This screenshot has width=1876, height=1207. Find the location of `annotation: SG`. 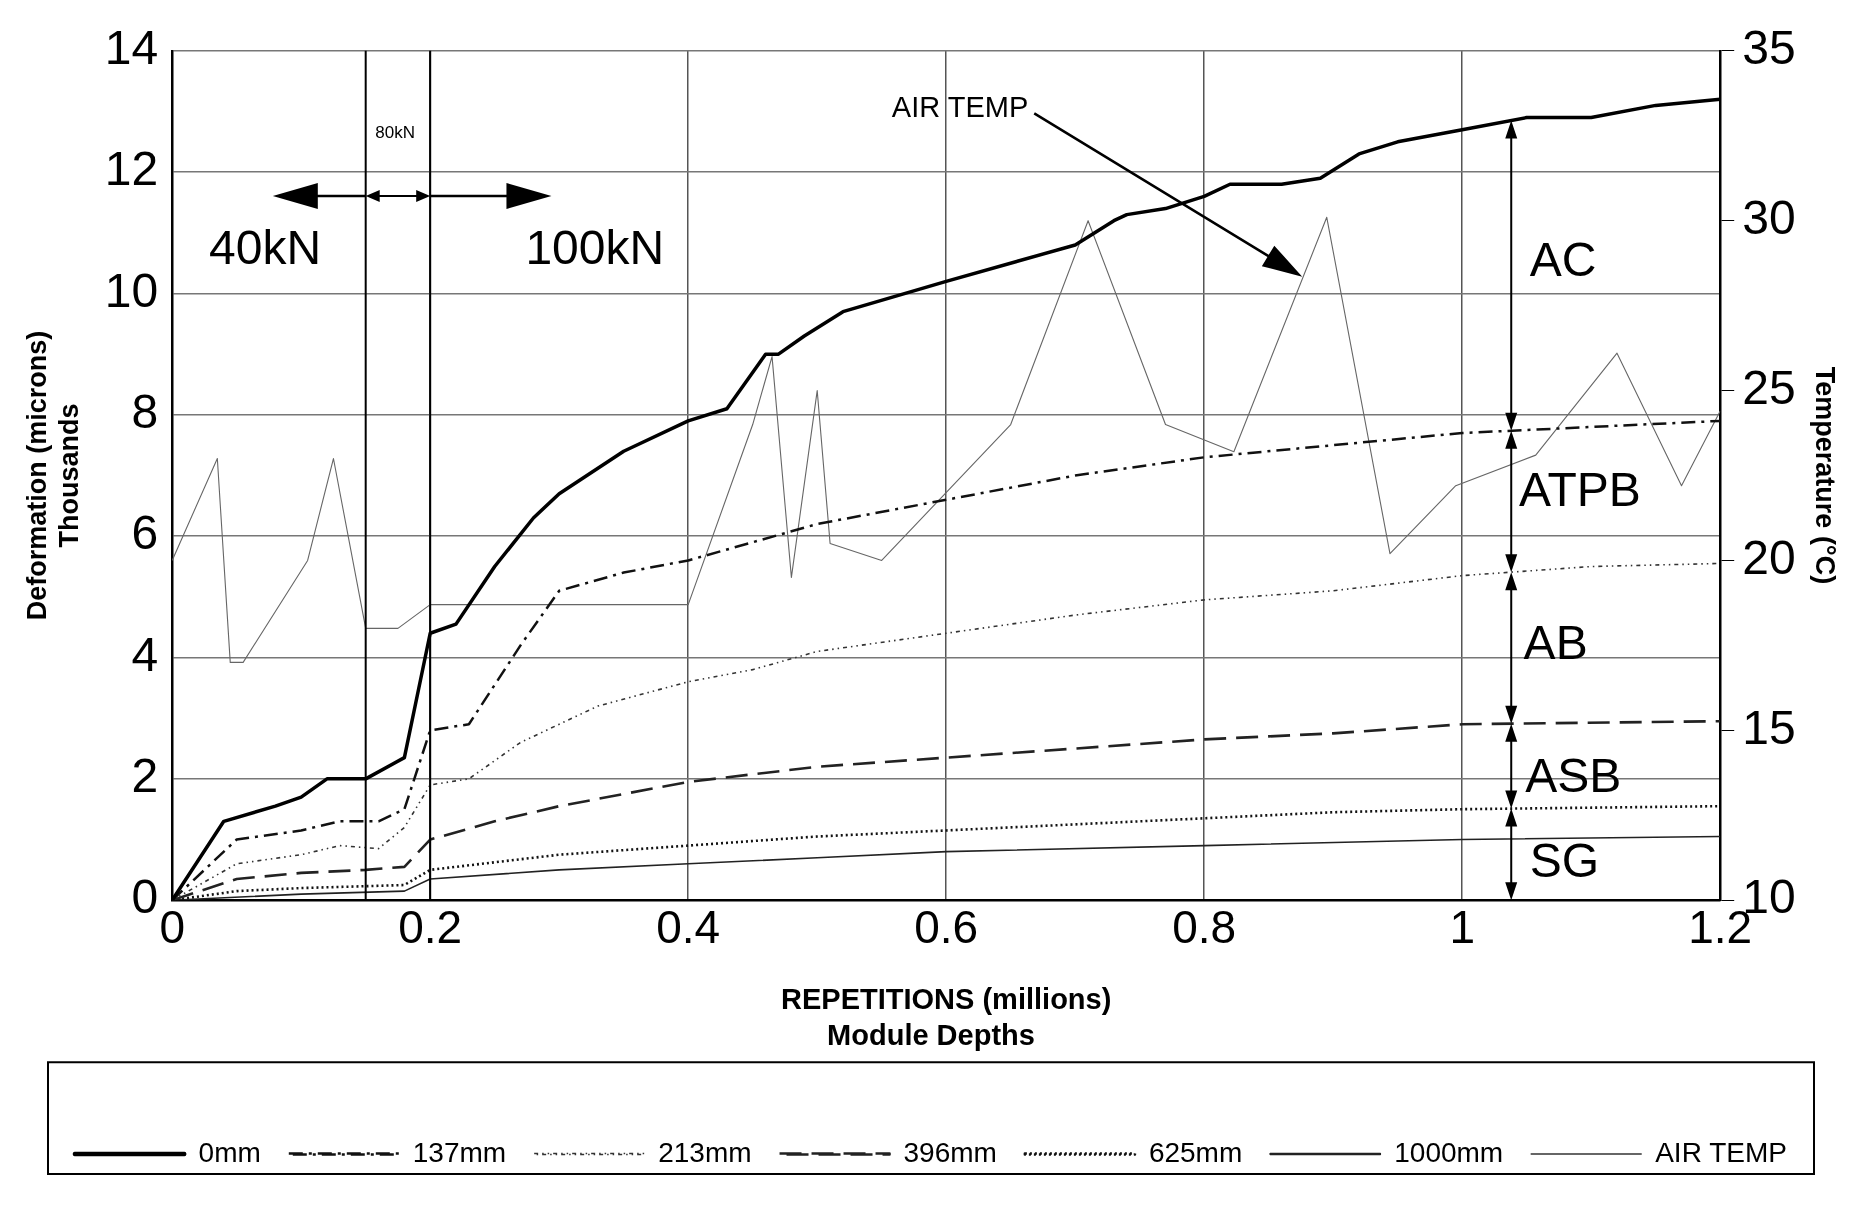

annotation: SG is located at coordinates (1564, 860).